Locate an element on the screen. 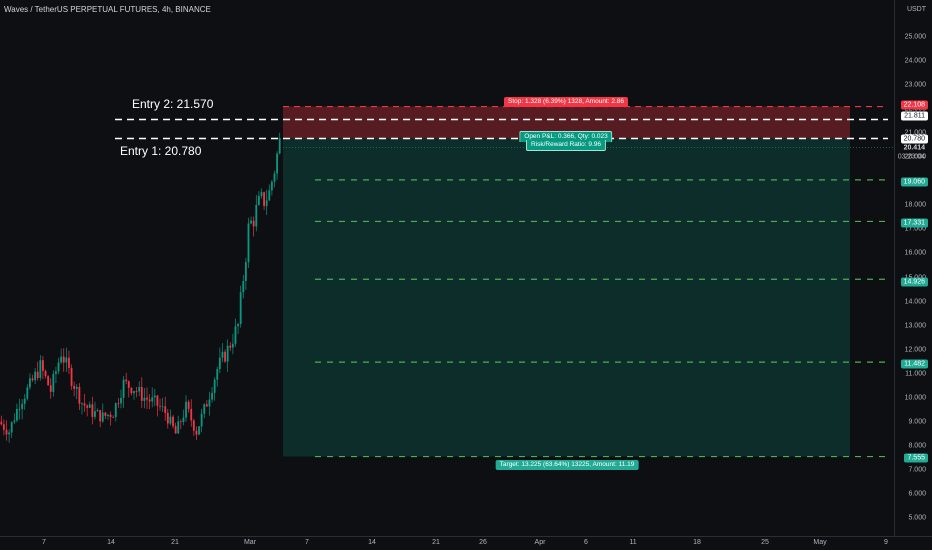 Image resolution: width=932 pixels, height=550 pixels. price-tick: 20.000 is located at coordinates (915, 157).